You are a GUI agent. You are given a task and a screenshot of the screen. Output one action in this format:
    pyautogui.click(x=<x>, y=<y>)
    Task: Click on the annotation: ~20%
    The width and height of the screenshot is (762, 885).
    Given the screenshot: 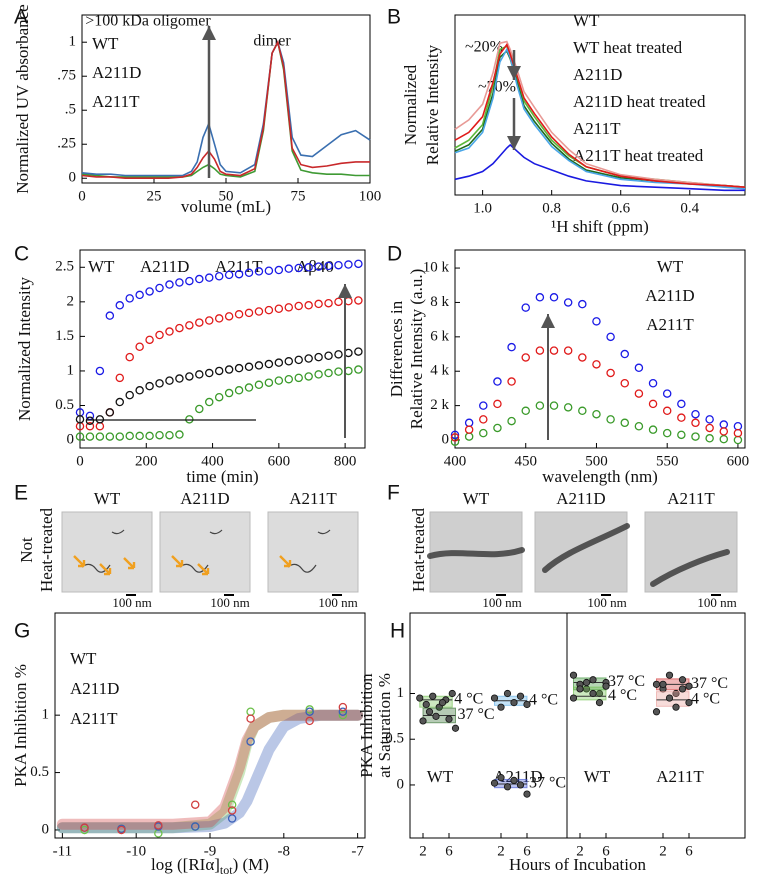 What is the action you would take?
    pyautogui.click(x=484, y=47)
    